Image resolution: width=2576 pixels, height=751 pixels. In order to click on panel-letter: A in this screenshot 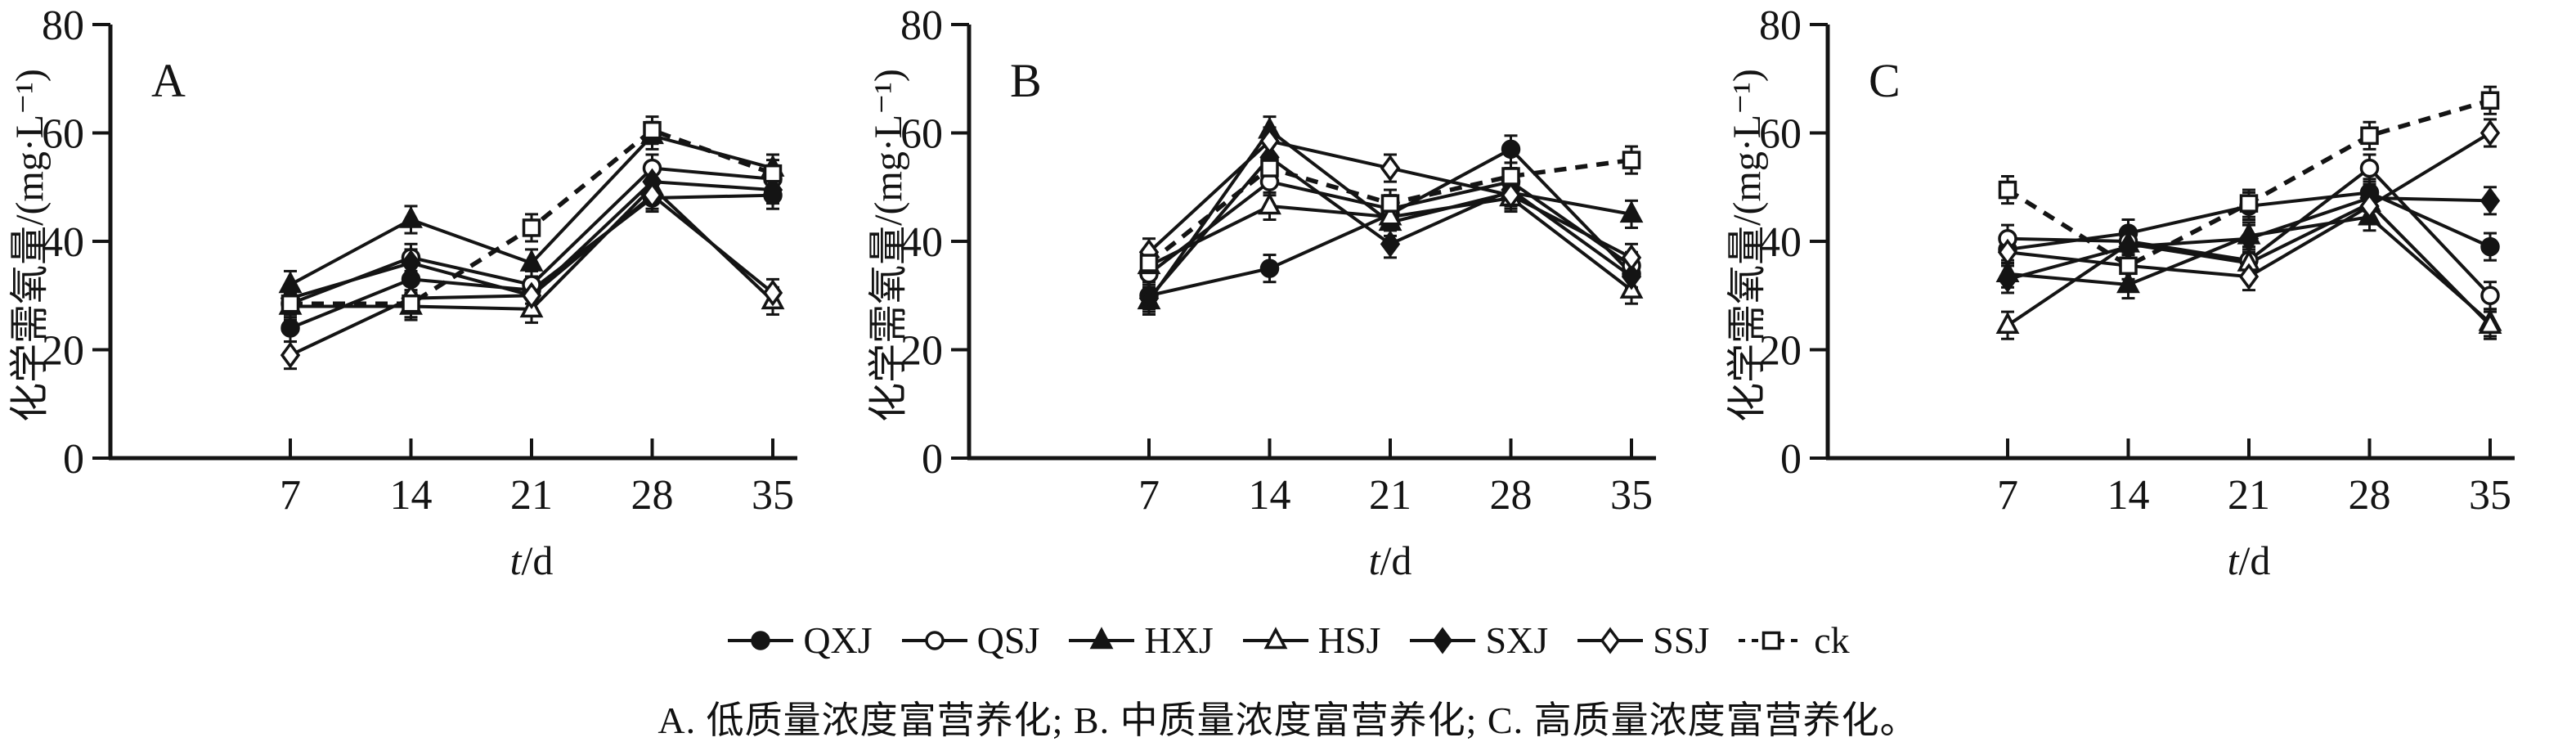, I will do `click(168, 81)`.